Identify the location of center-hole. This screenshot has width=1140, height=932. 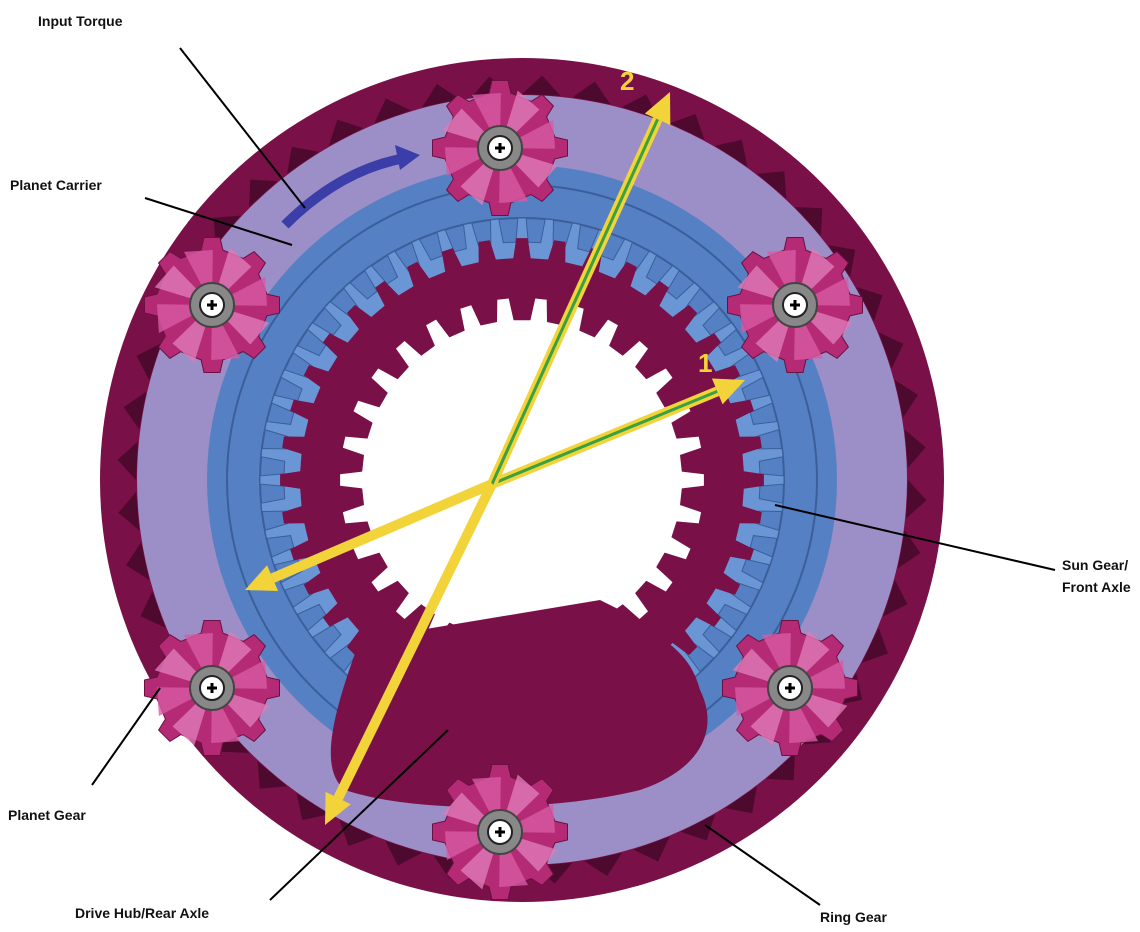
(522, 480).